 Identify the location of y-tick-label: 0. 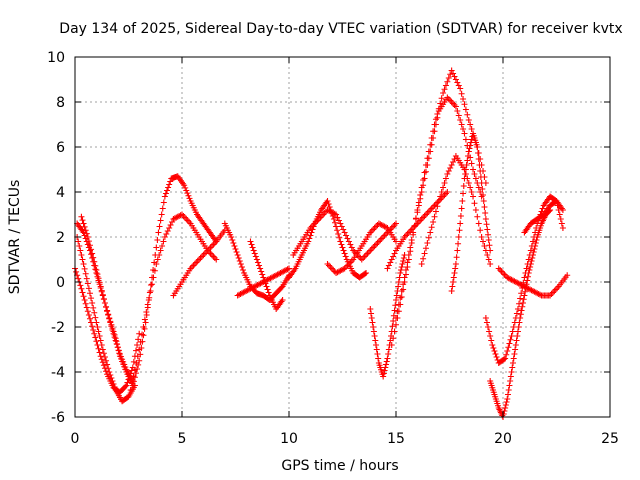
(60, 283).